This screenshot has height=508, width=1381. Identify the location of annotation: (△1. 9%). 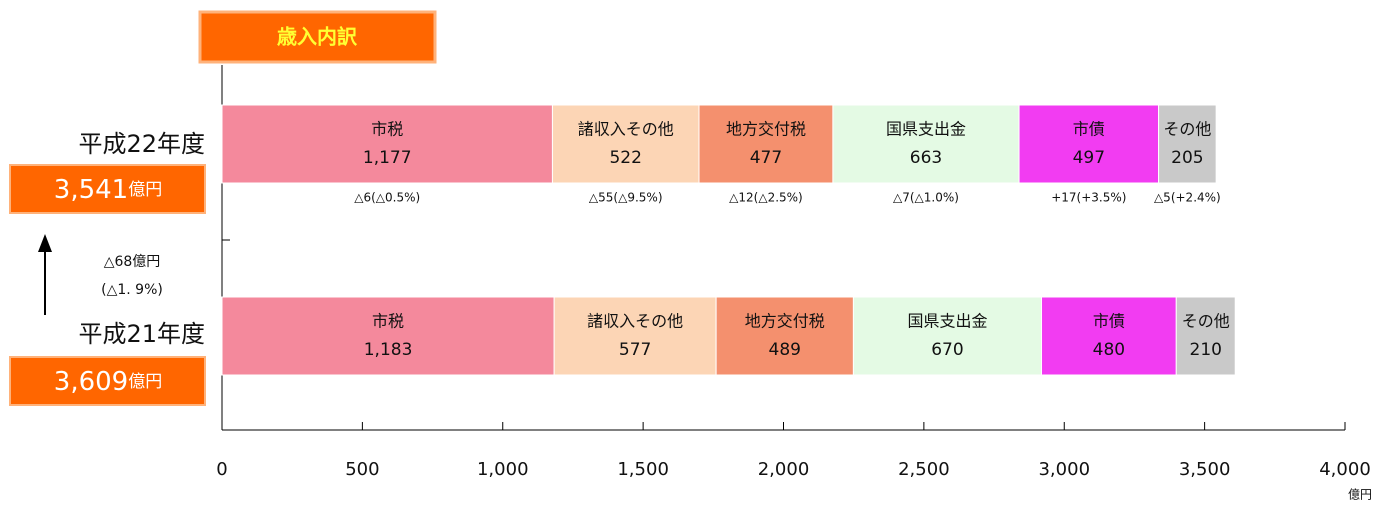
(132, 290).